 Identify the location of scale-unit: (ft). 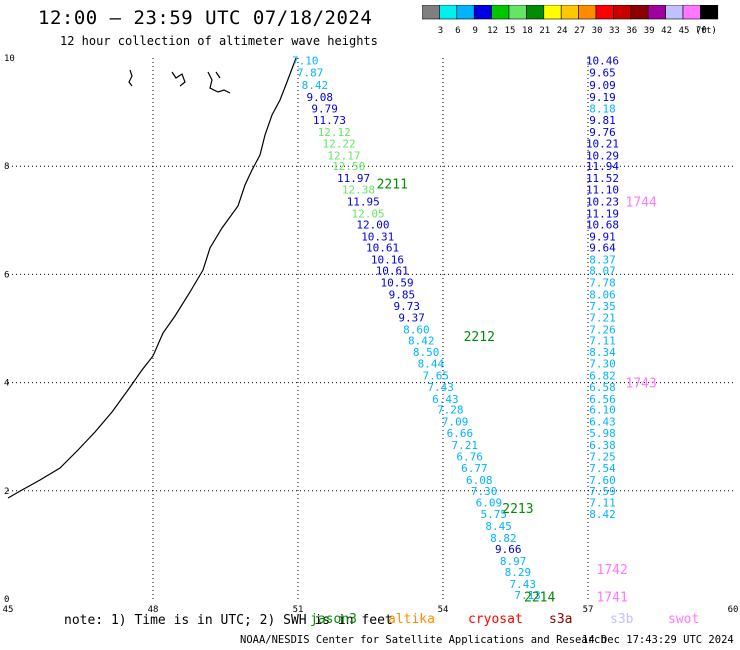
(706, 30).